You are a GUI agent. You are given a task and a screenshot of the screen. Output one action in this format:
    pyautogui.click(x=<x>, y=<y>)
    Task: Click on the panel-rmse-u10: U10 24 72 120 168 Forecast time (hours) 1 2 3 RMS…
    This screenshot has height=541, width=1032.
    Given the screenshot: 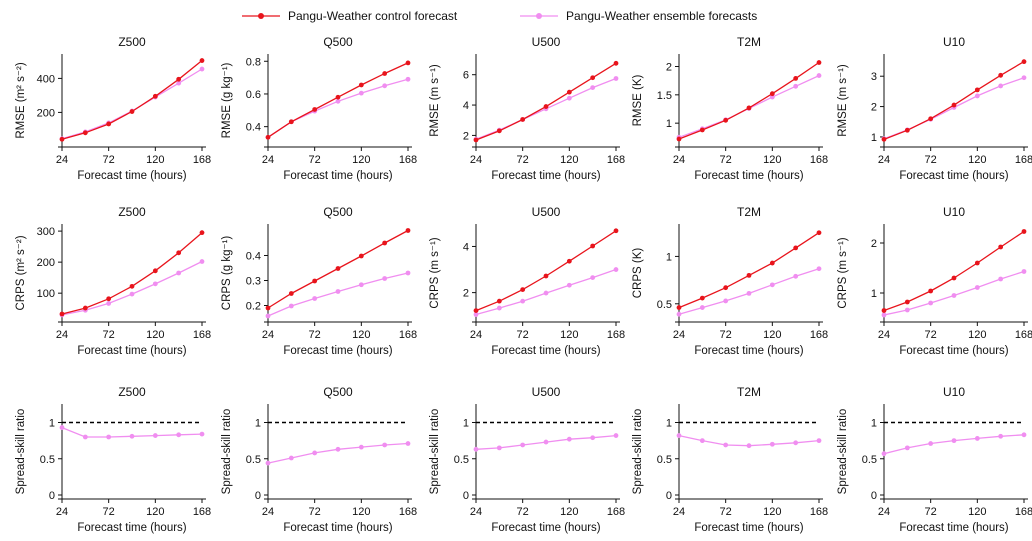 What is the action you would take?
    pyautogui.click(x=934, y=108)
    